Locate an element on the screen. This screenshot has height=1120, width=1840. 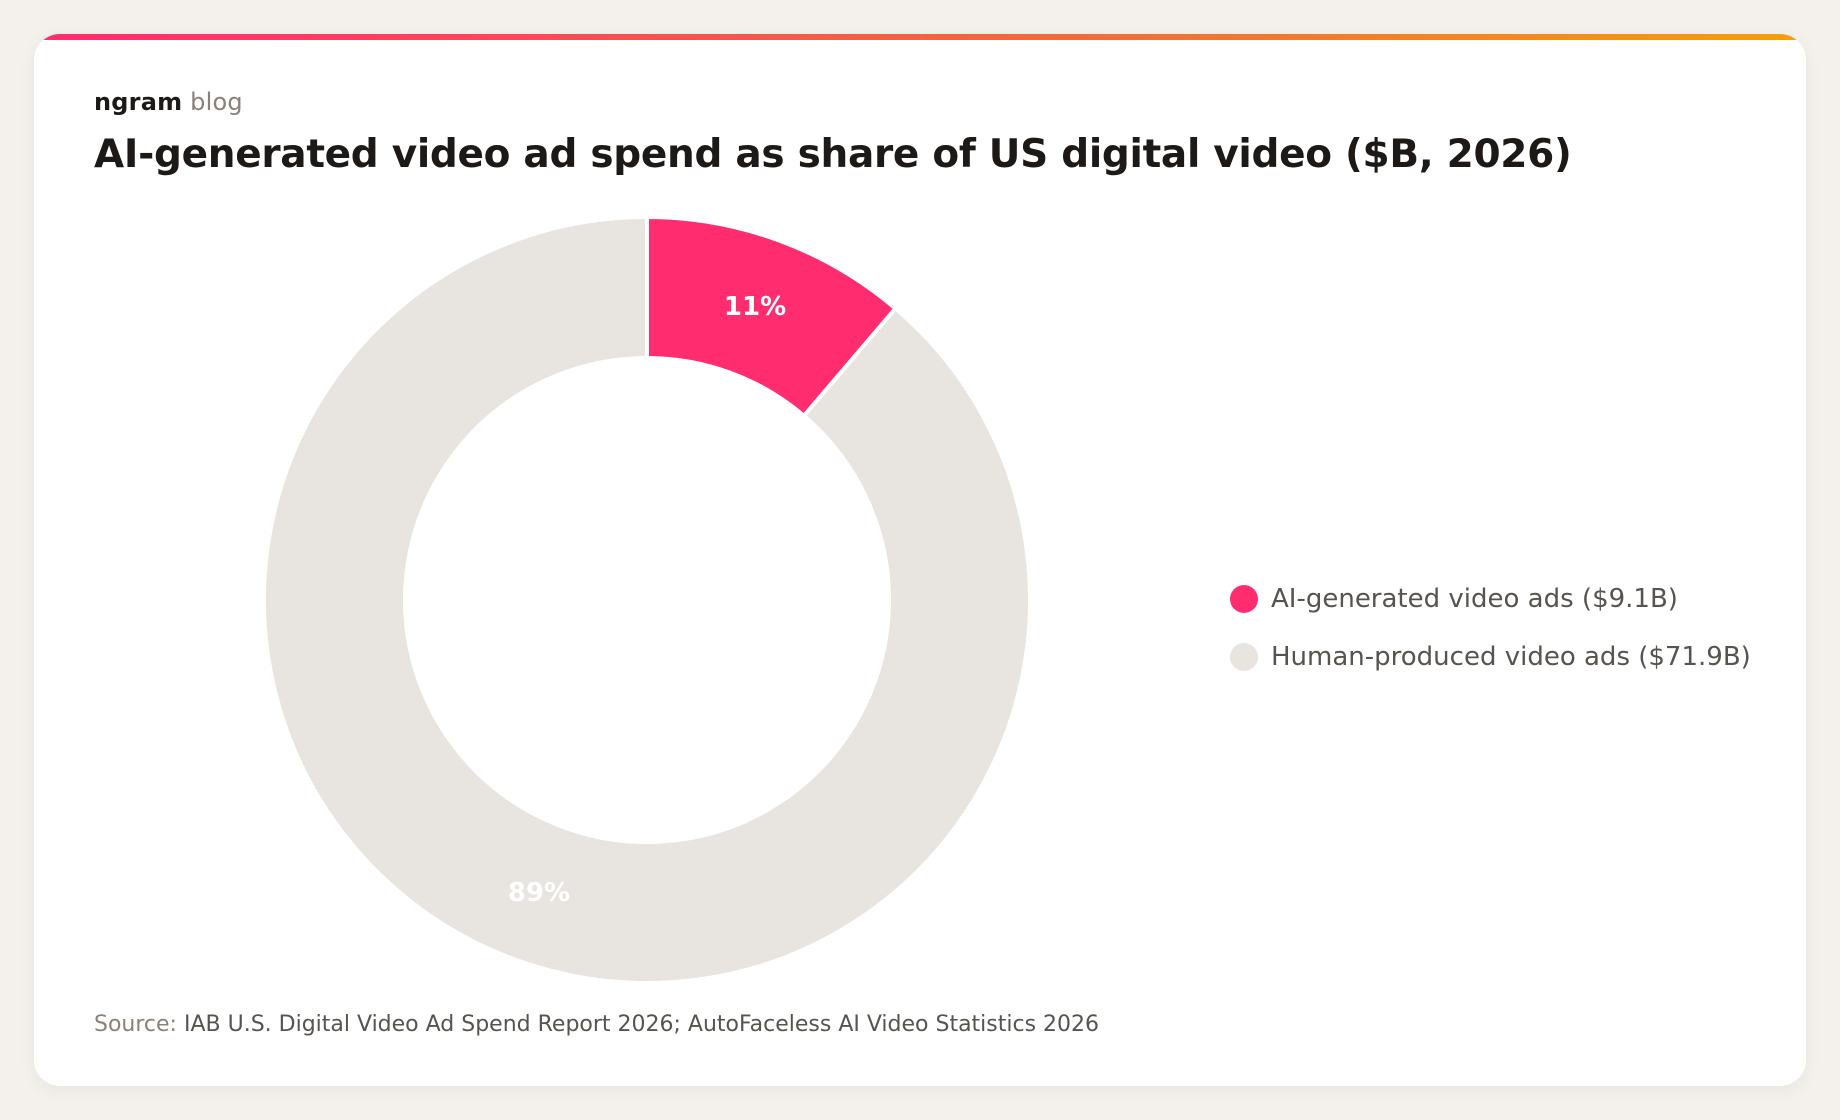
legend-swatch-ai-generated is located at coordinates (1244, 599).